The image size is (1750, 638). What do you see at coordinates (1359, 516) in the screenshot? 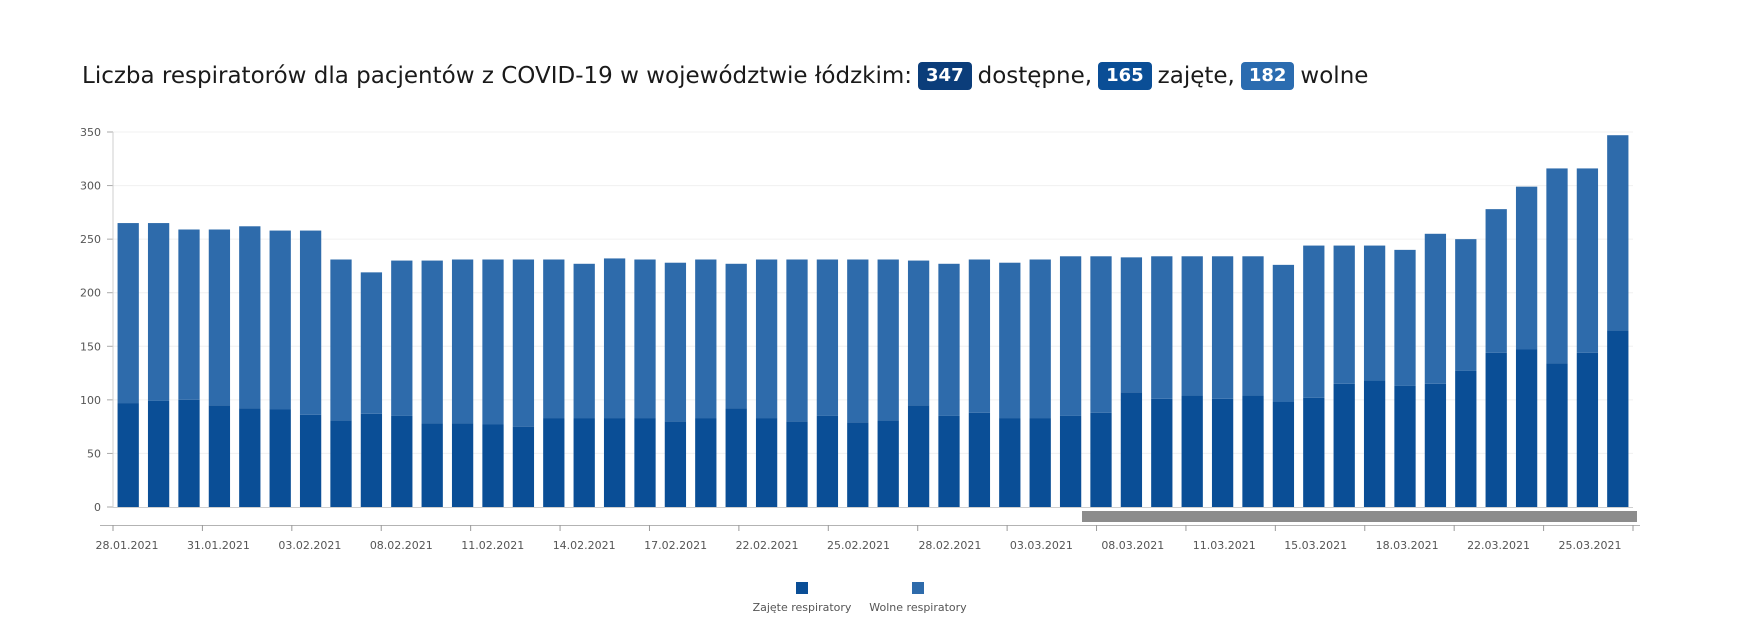
I see `zoom-scrollbar` at bounding box center [1359, 516].